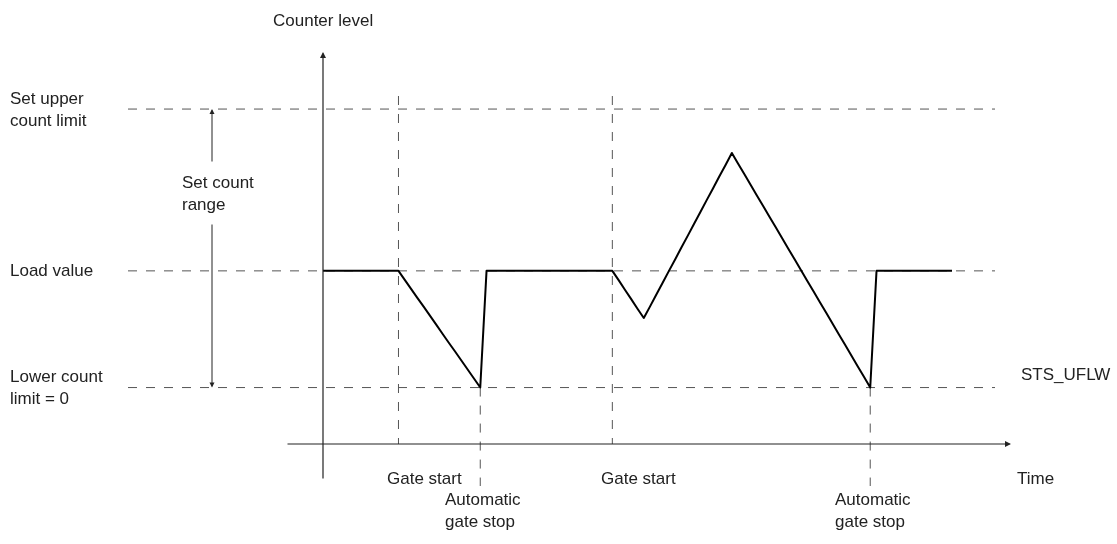 The width and height of the screenshot is (1117, 544). Describe the element at coordinates (1066, 374) in the screenshot. I see `text: STS_UFLW` at that location.